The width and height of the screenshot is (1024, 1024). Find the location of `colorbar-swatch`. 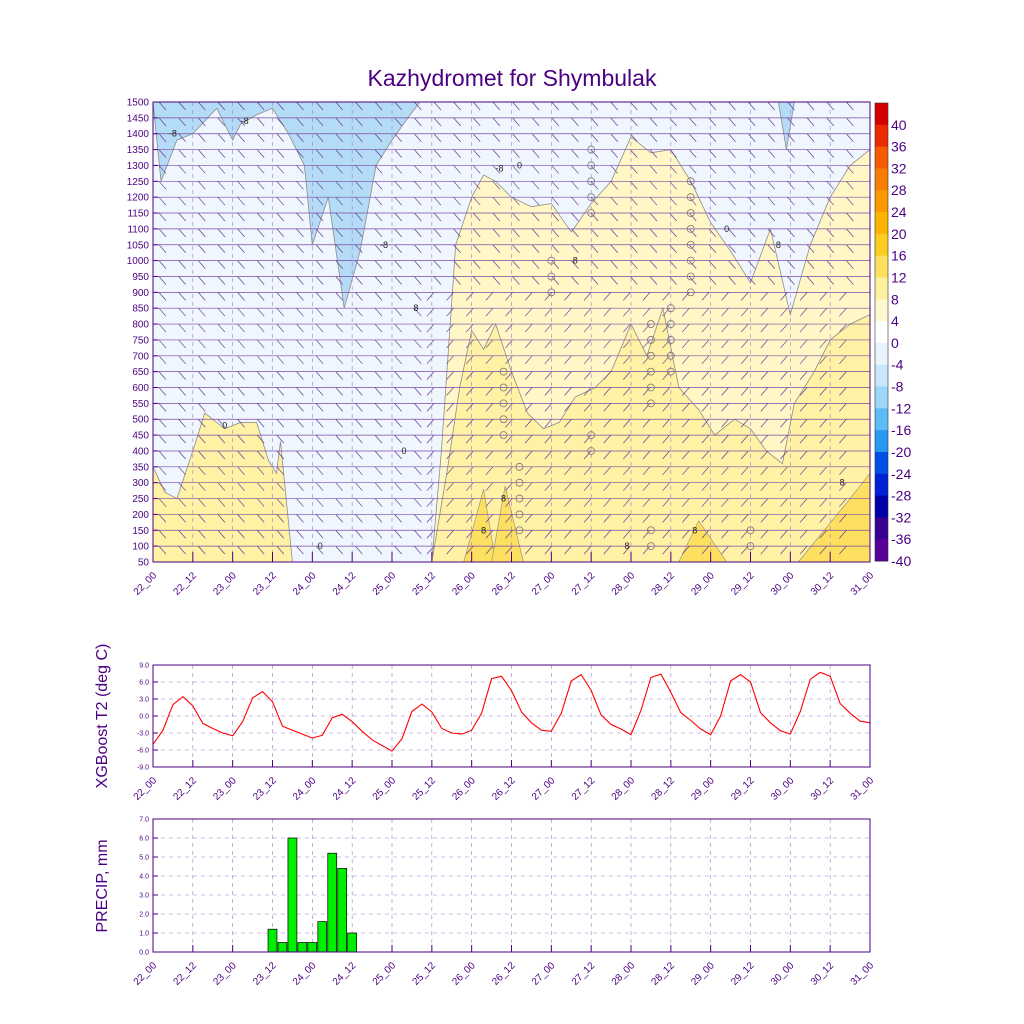

colorbar-swatch is located at coordinates (881, 223).